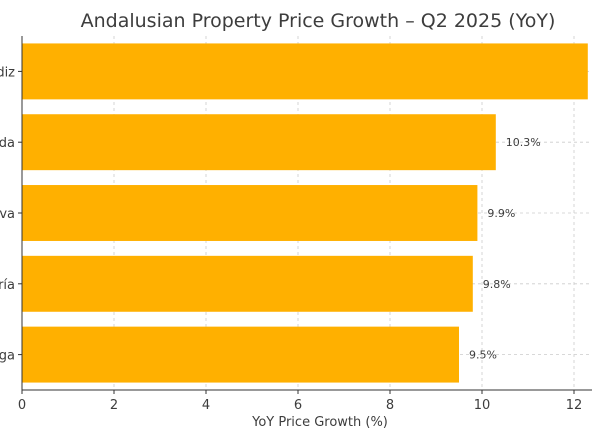  What do you see at coordinates (7, 72) in the screenshot?
I see `y-tick-label: diz` at bounding box center [7, 72].